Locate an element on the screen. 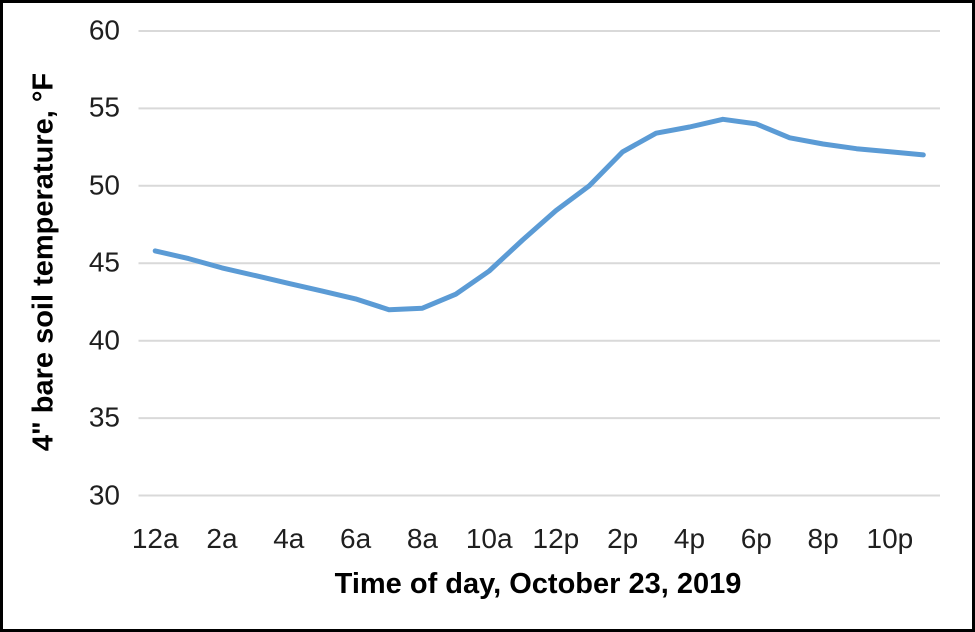 This screenshot has width=975, height=632. x-tick-label-10p: 10p is located at coordinates (890, 538).